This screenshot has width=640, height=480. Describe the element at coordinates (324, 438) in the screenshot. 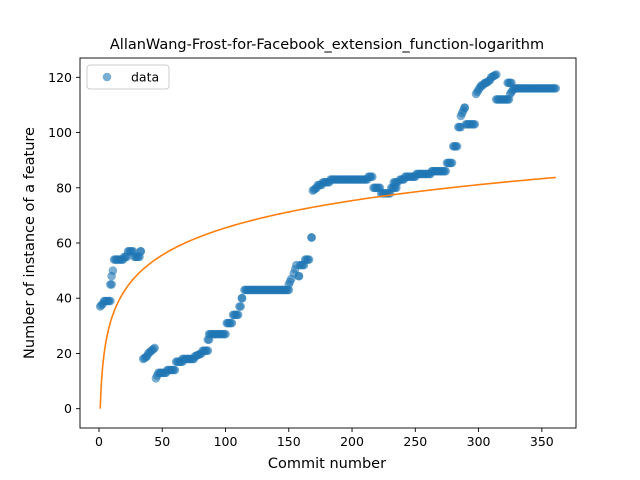

I see `x-axis: 0 50 100 150 200 250 300 350` at that location.